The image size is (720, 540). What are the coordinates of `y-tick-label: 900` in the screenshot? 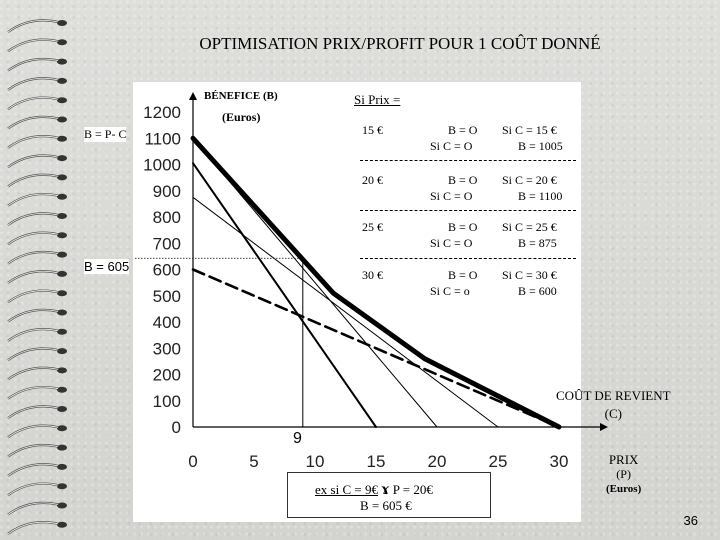 It's located at (167, 191).